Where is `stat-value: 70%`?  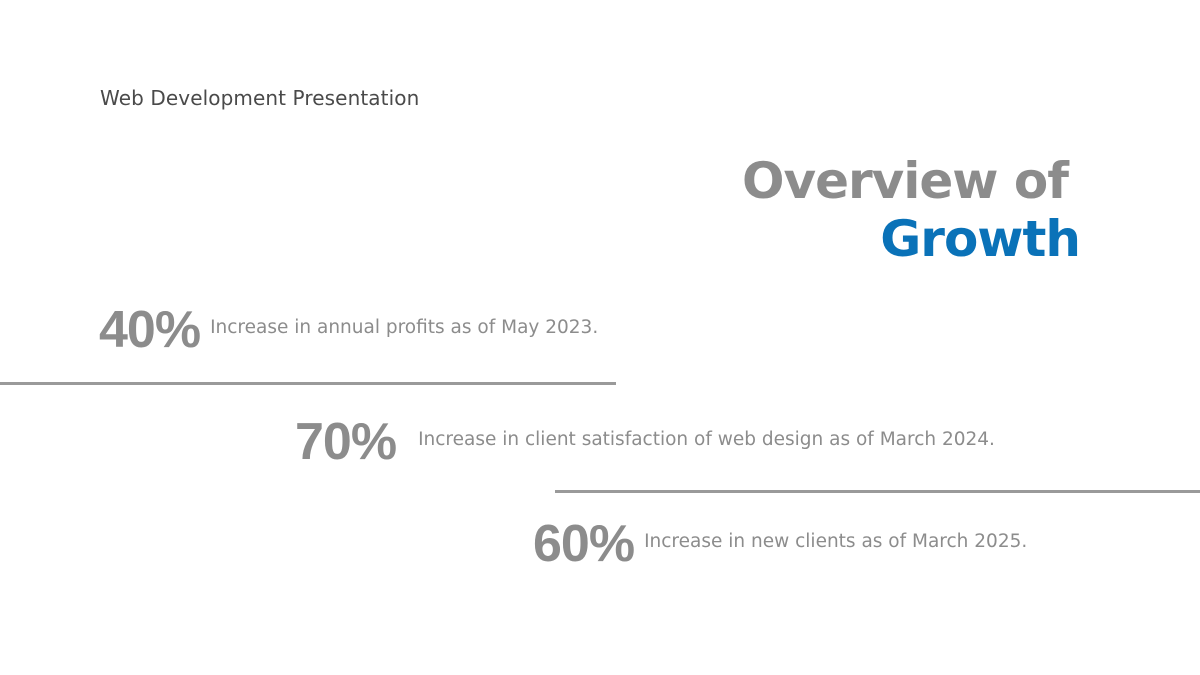
stat-value: 70% is located at coordinates (346, 442).